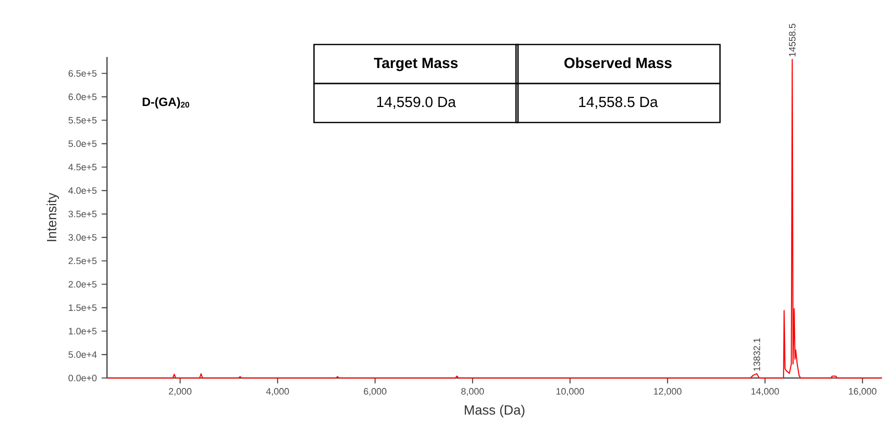 Image resolution: width=886 pixels, height=430 pixels. What do you see at coordinates (82, 167) in the screenshot?
I see `y-tick-label: 4.5e+5` at bounding box center [82, 167].